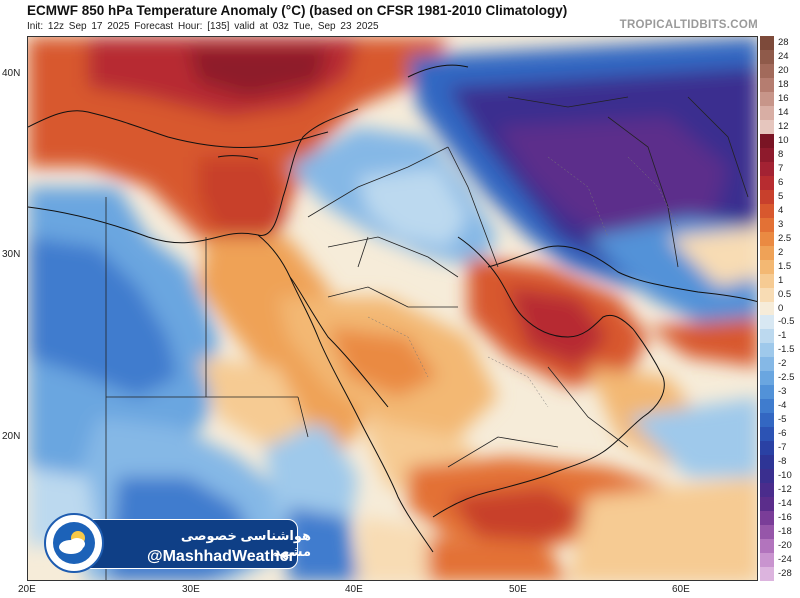  I want to click on lon-label-50e: 50E, so click(518, 589).